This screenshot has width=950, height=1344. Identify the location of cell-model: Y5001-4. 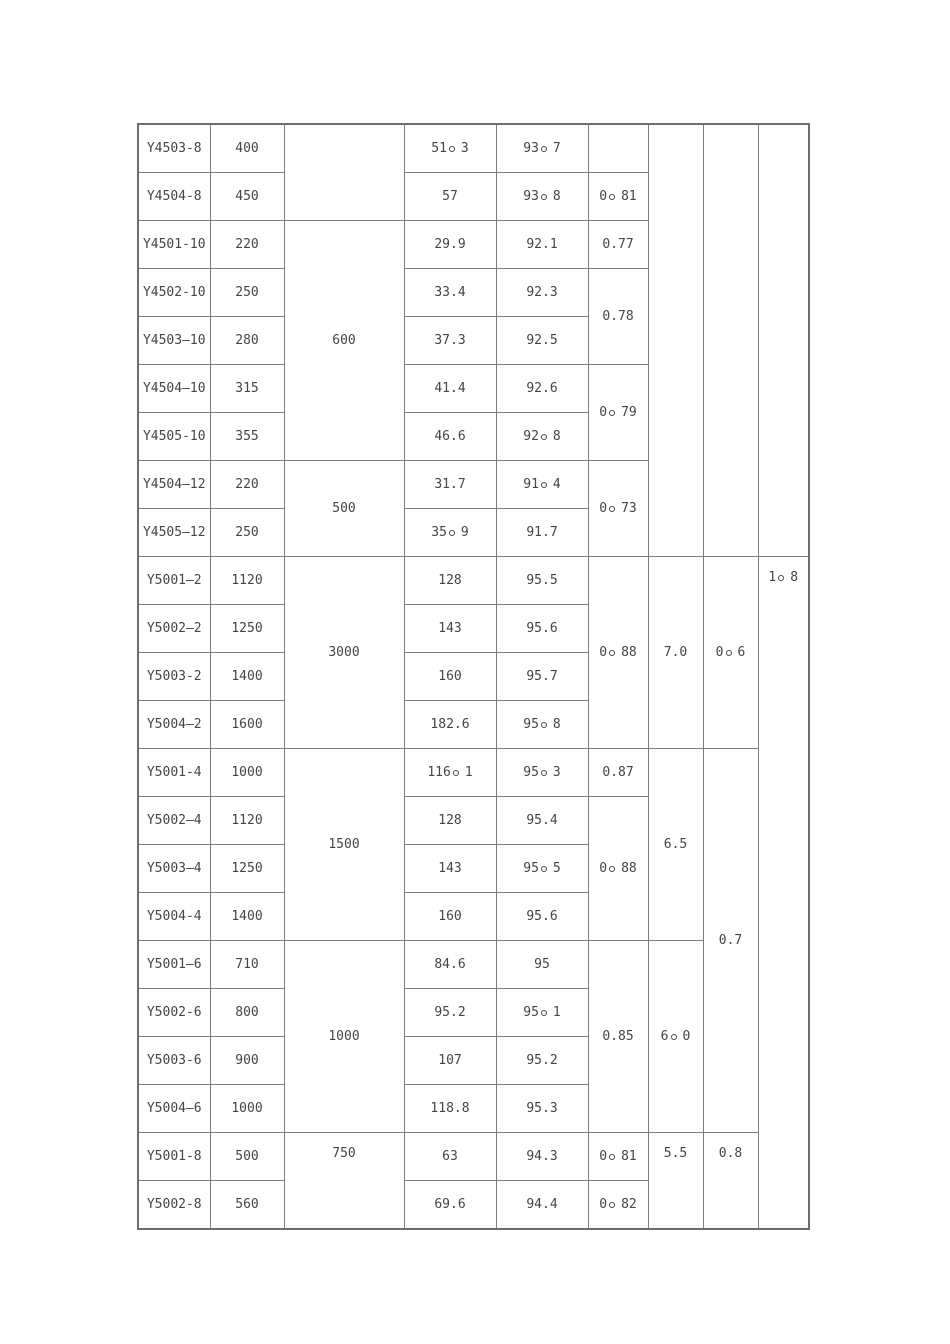
(174, 772).